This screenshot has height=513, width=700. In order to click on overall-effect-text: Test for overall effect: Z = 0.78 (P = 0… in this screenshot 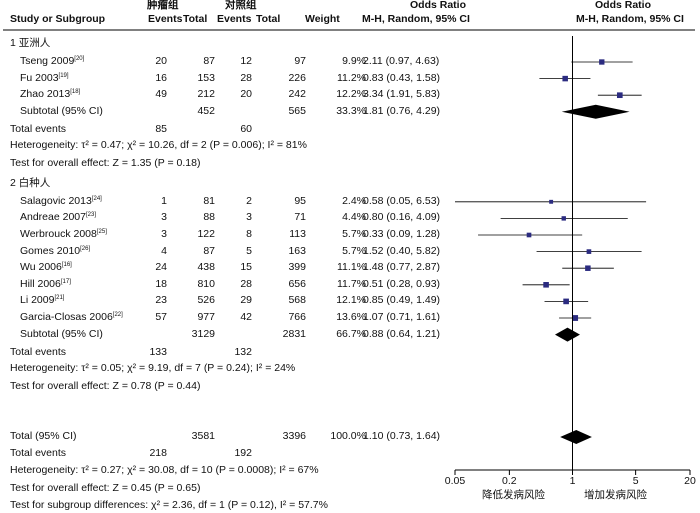, I will do `click(105, 385)`.